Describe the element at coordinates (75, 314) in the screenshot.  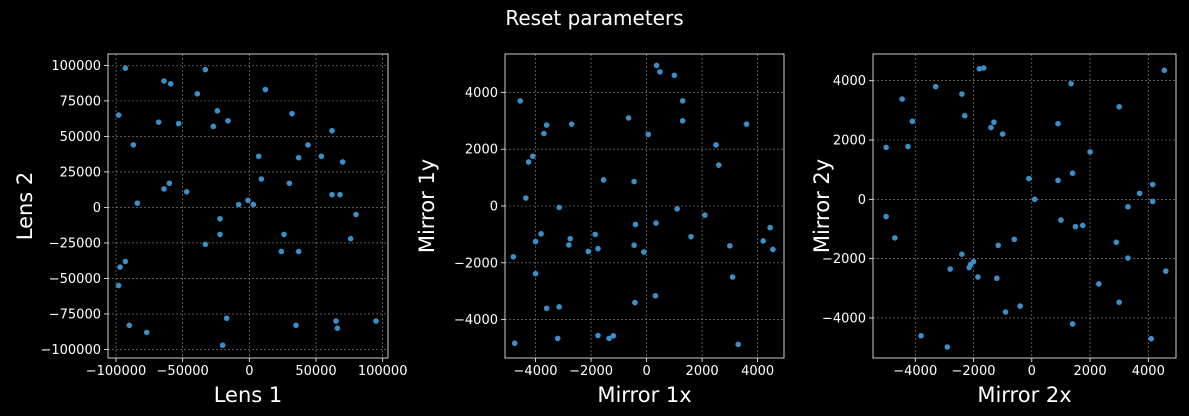
I see `y-tick-label: −75000` at that location.